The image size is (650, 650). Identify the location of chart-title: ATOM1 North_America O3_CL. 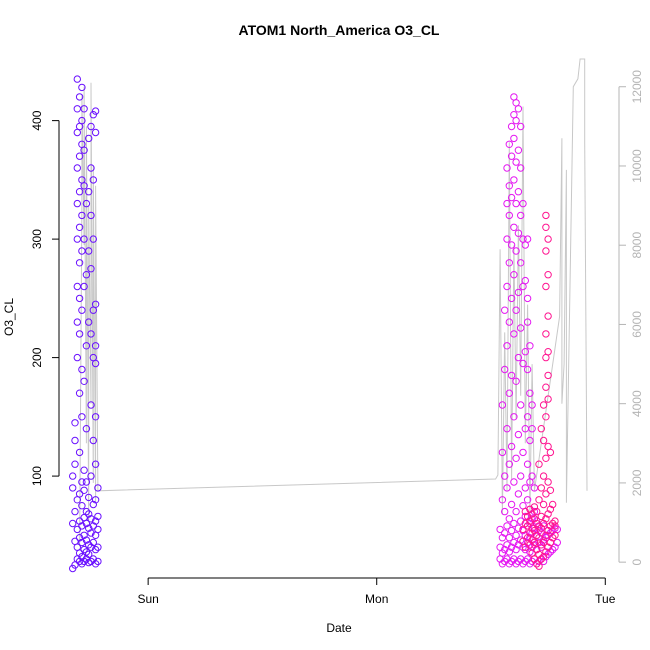
(339, 30).